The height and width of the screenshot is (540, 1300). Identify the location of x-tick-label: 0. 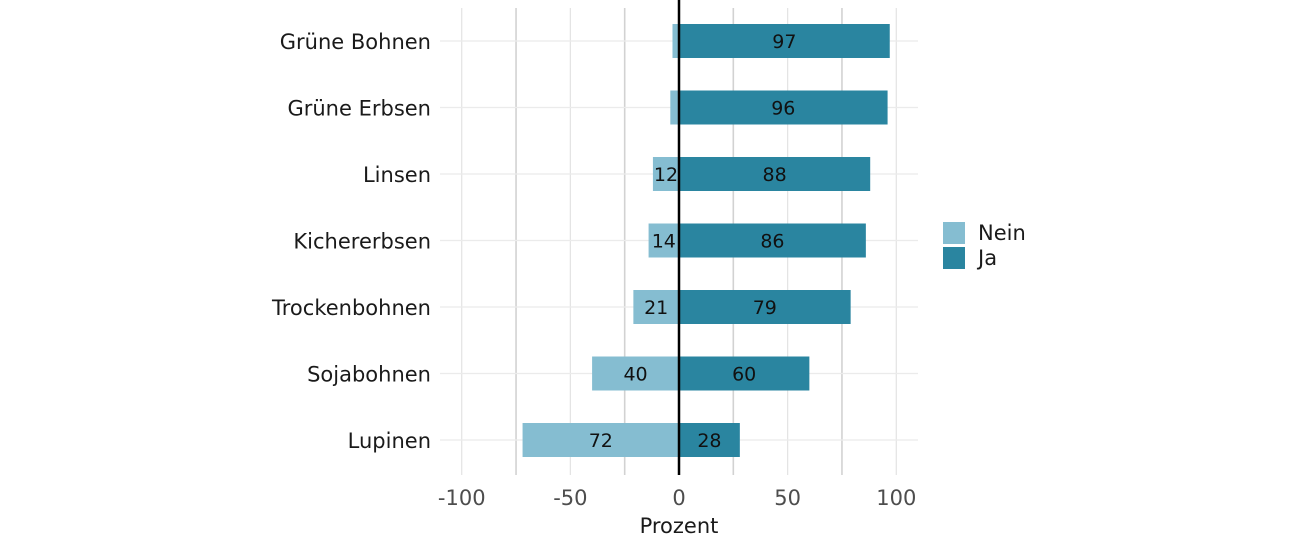
(678, 498).